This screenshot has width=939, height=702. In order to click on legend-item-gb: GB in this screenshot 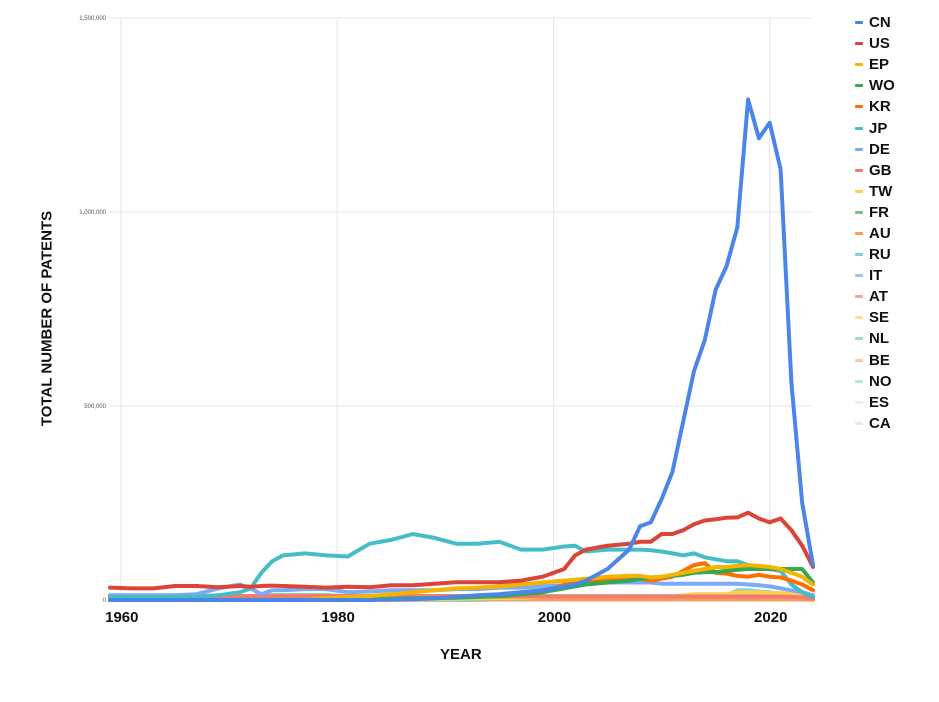, I will do `click(875, 170)`.